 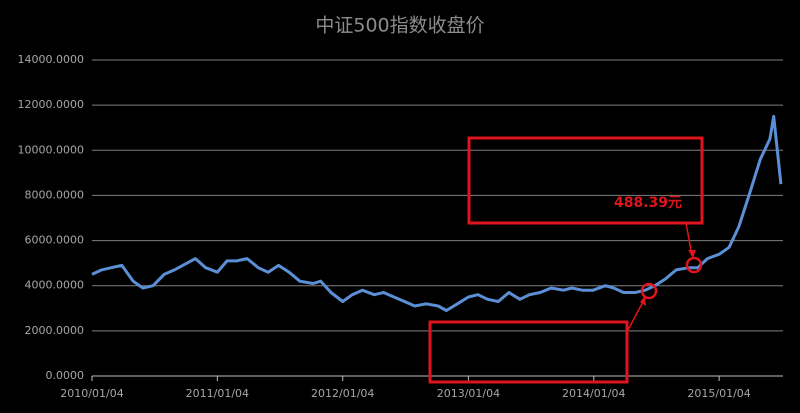 I want to click on x-tick-label: 2012/01/04, so click(x=342, y=393).